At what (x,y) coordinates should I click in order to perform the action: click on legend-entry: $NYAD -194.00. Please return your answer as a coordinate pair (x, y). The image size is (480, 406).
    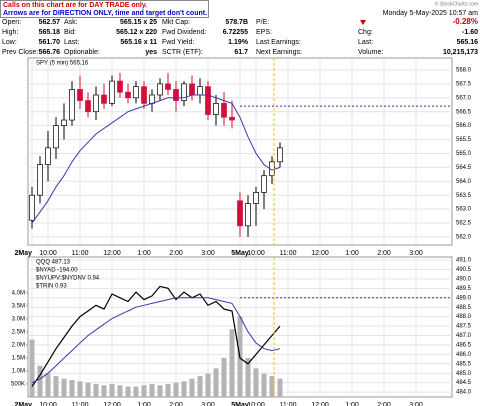
    Looking at the image, I should click on (57, 271).